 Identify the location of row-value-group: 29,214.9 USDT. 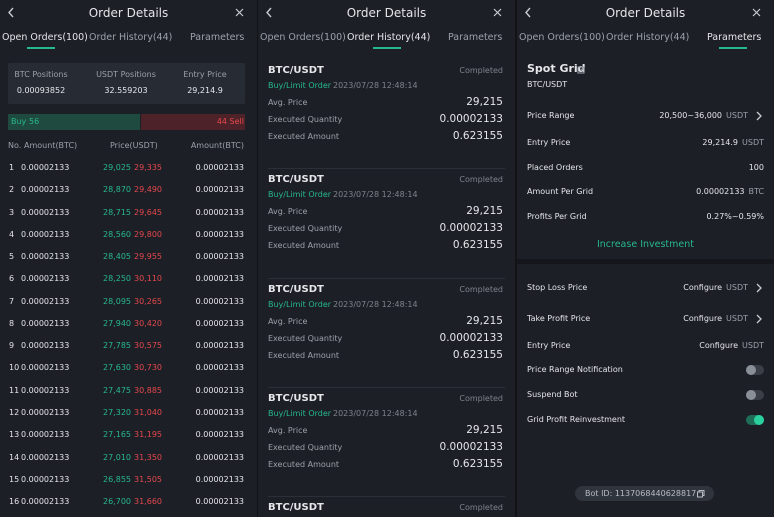
(733, 143).